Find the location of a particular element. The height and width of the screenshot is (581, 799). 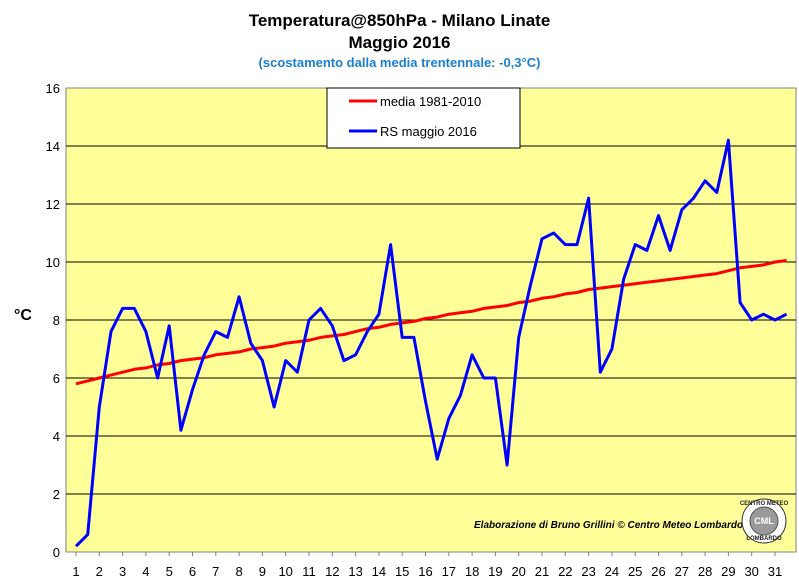

x-tick-label: 21 is located at coordinates (542, 571).